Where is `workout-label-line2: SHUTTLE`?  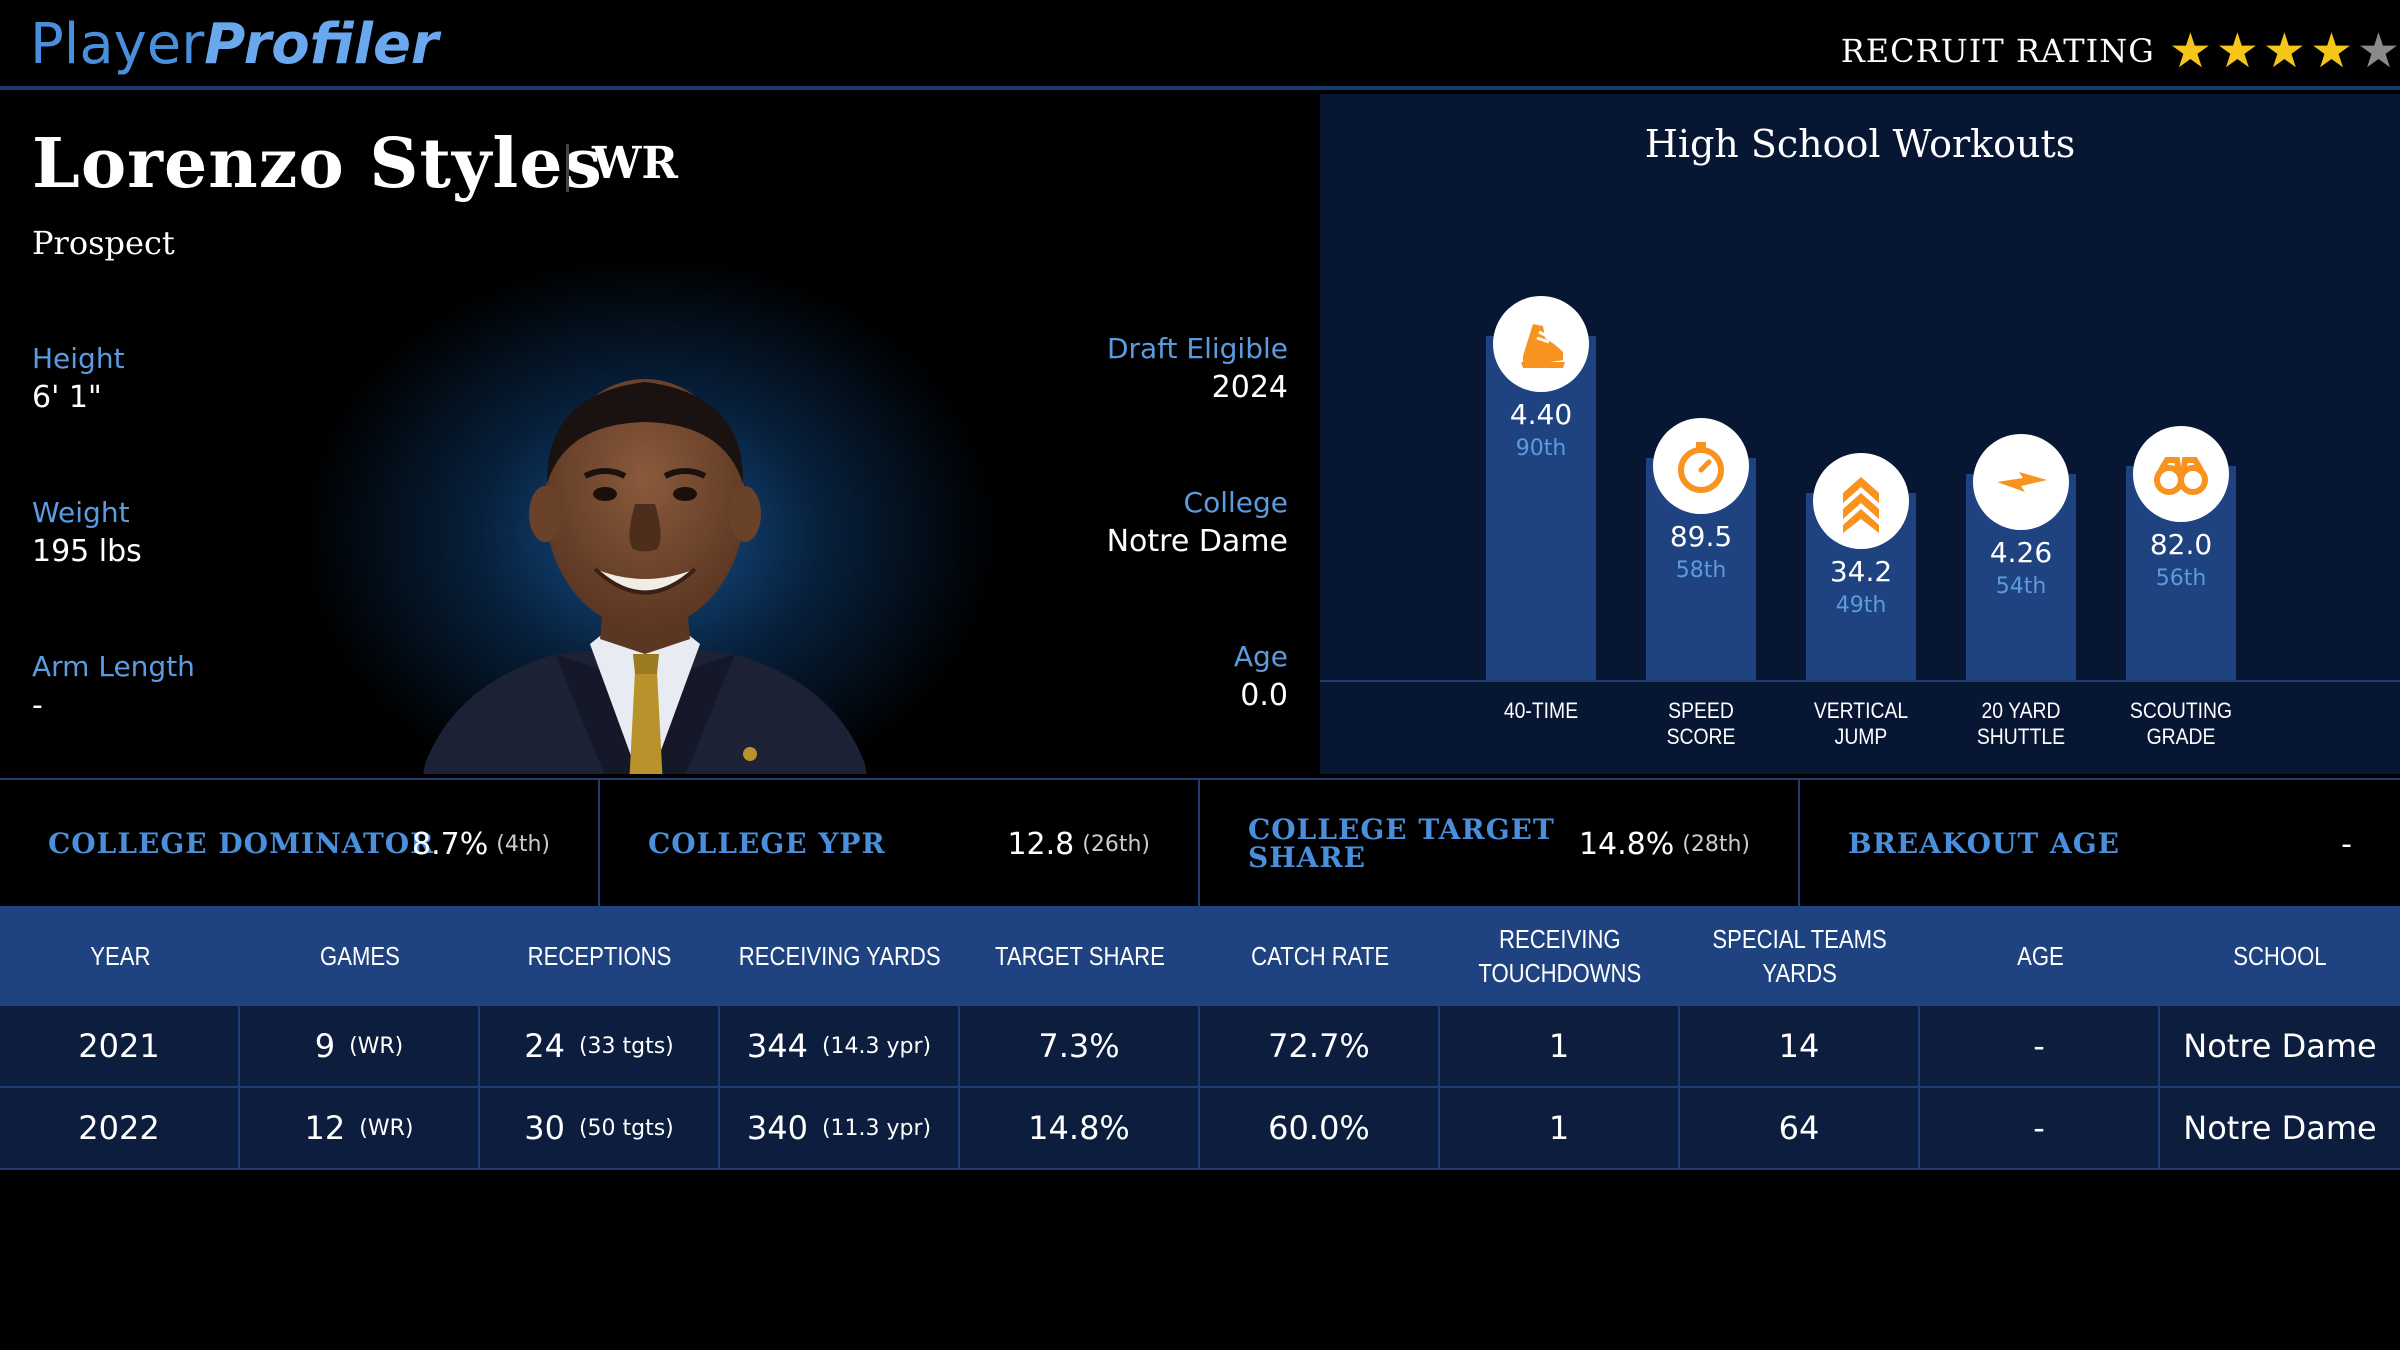 workout-label-line2: SHUTTLE is located at coordinates (2021, 736).